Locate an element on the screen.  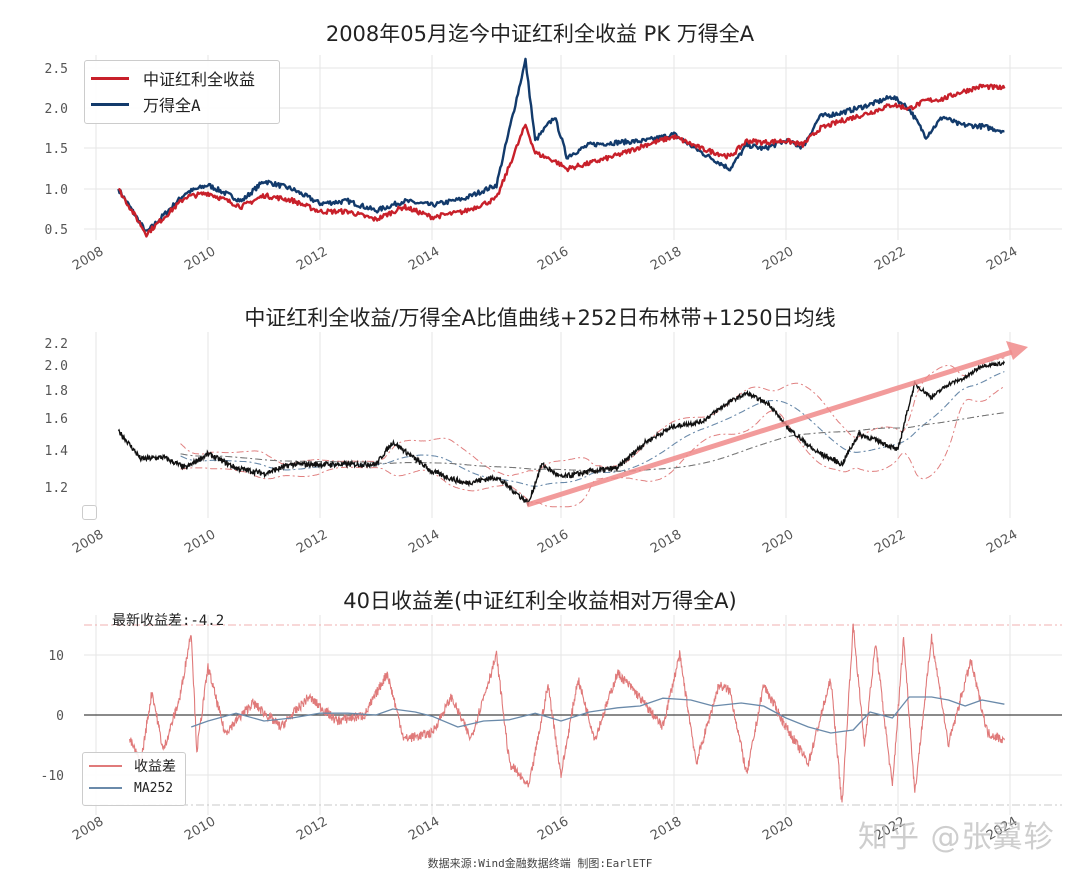
svg-text: 1.2 is located at coordinates (56, 488).